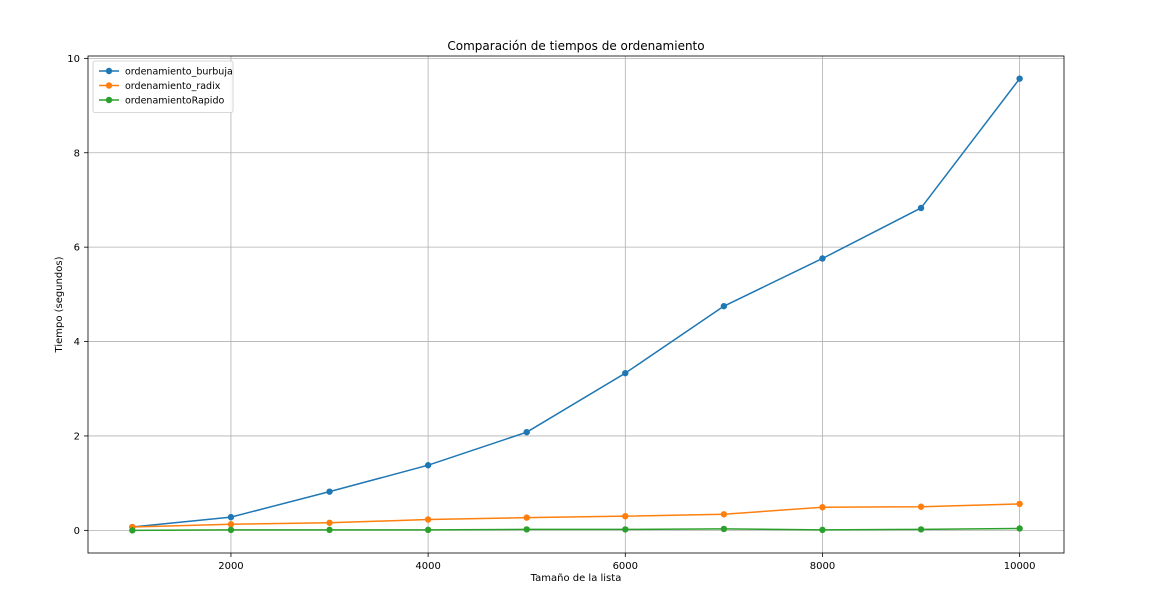 Image resolution: width=1149 pixels, height=607 pixels. Describe the element at coordinates (173, 86) in the screenshot. I see `legend-label: ordenamiento_radix` at that location.